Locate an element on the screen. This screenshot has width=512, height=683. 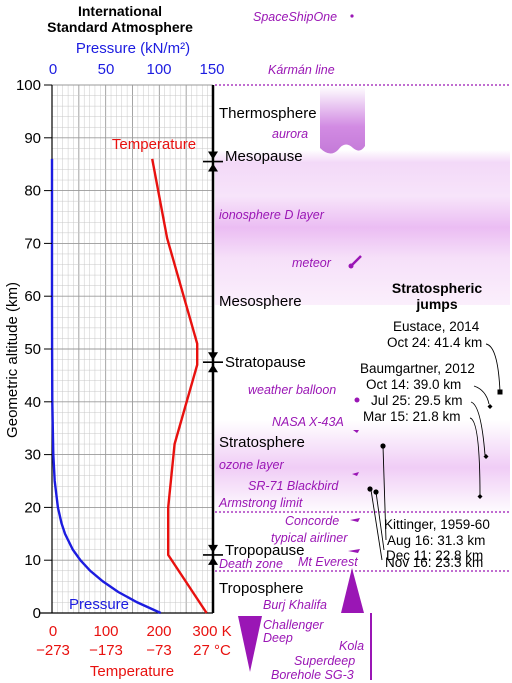
annot-burj-khalifa: Burj Khalifa is located at coordinates (295, 605).